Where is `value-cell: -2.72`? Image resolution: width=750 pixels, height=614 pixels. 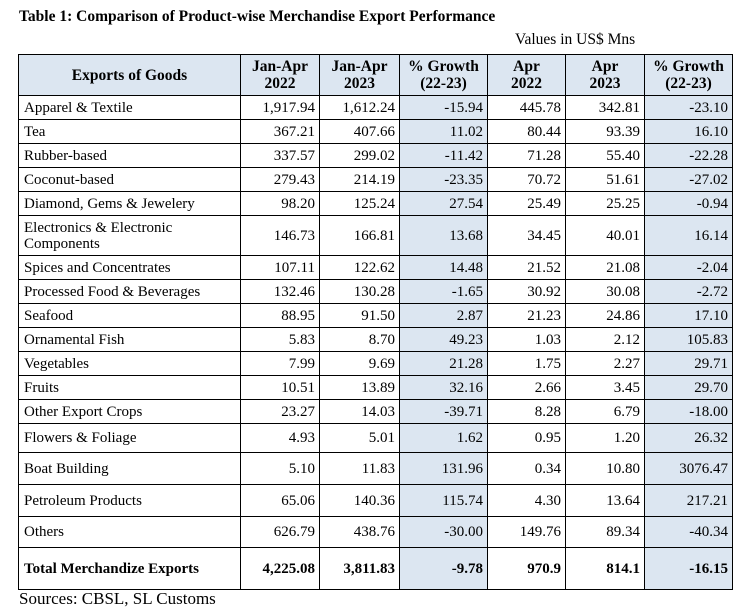
value-cell: -2.72 is located at coordinates (688, 291).